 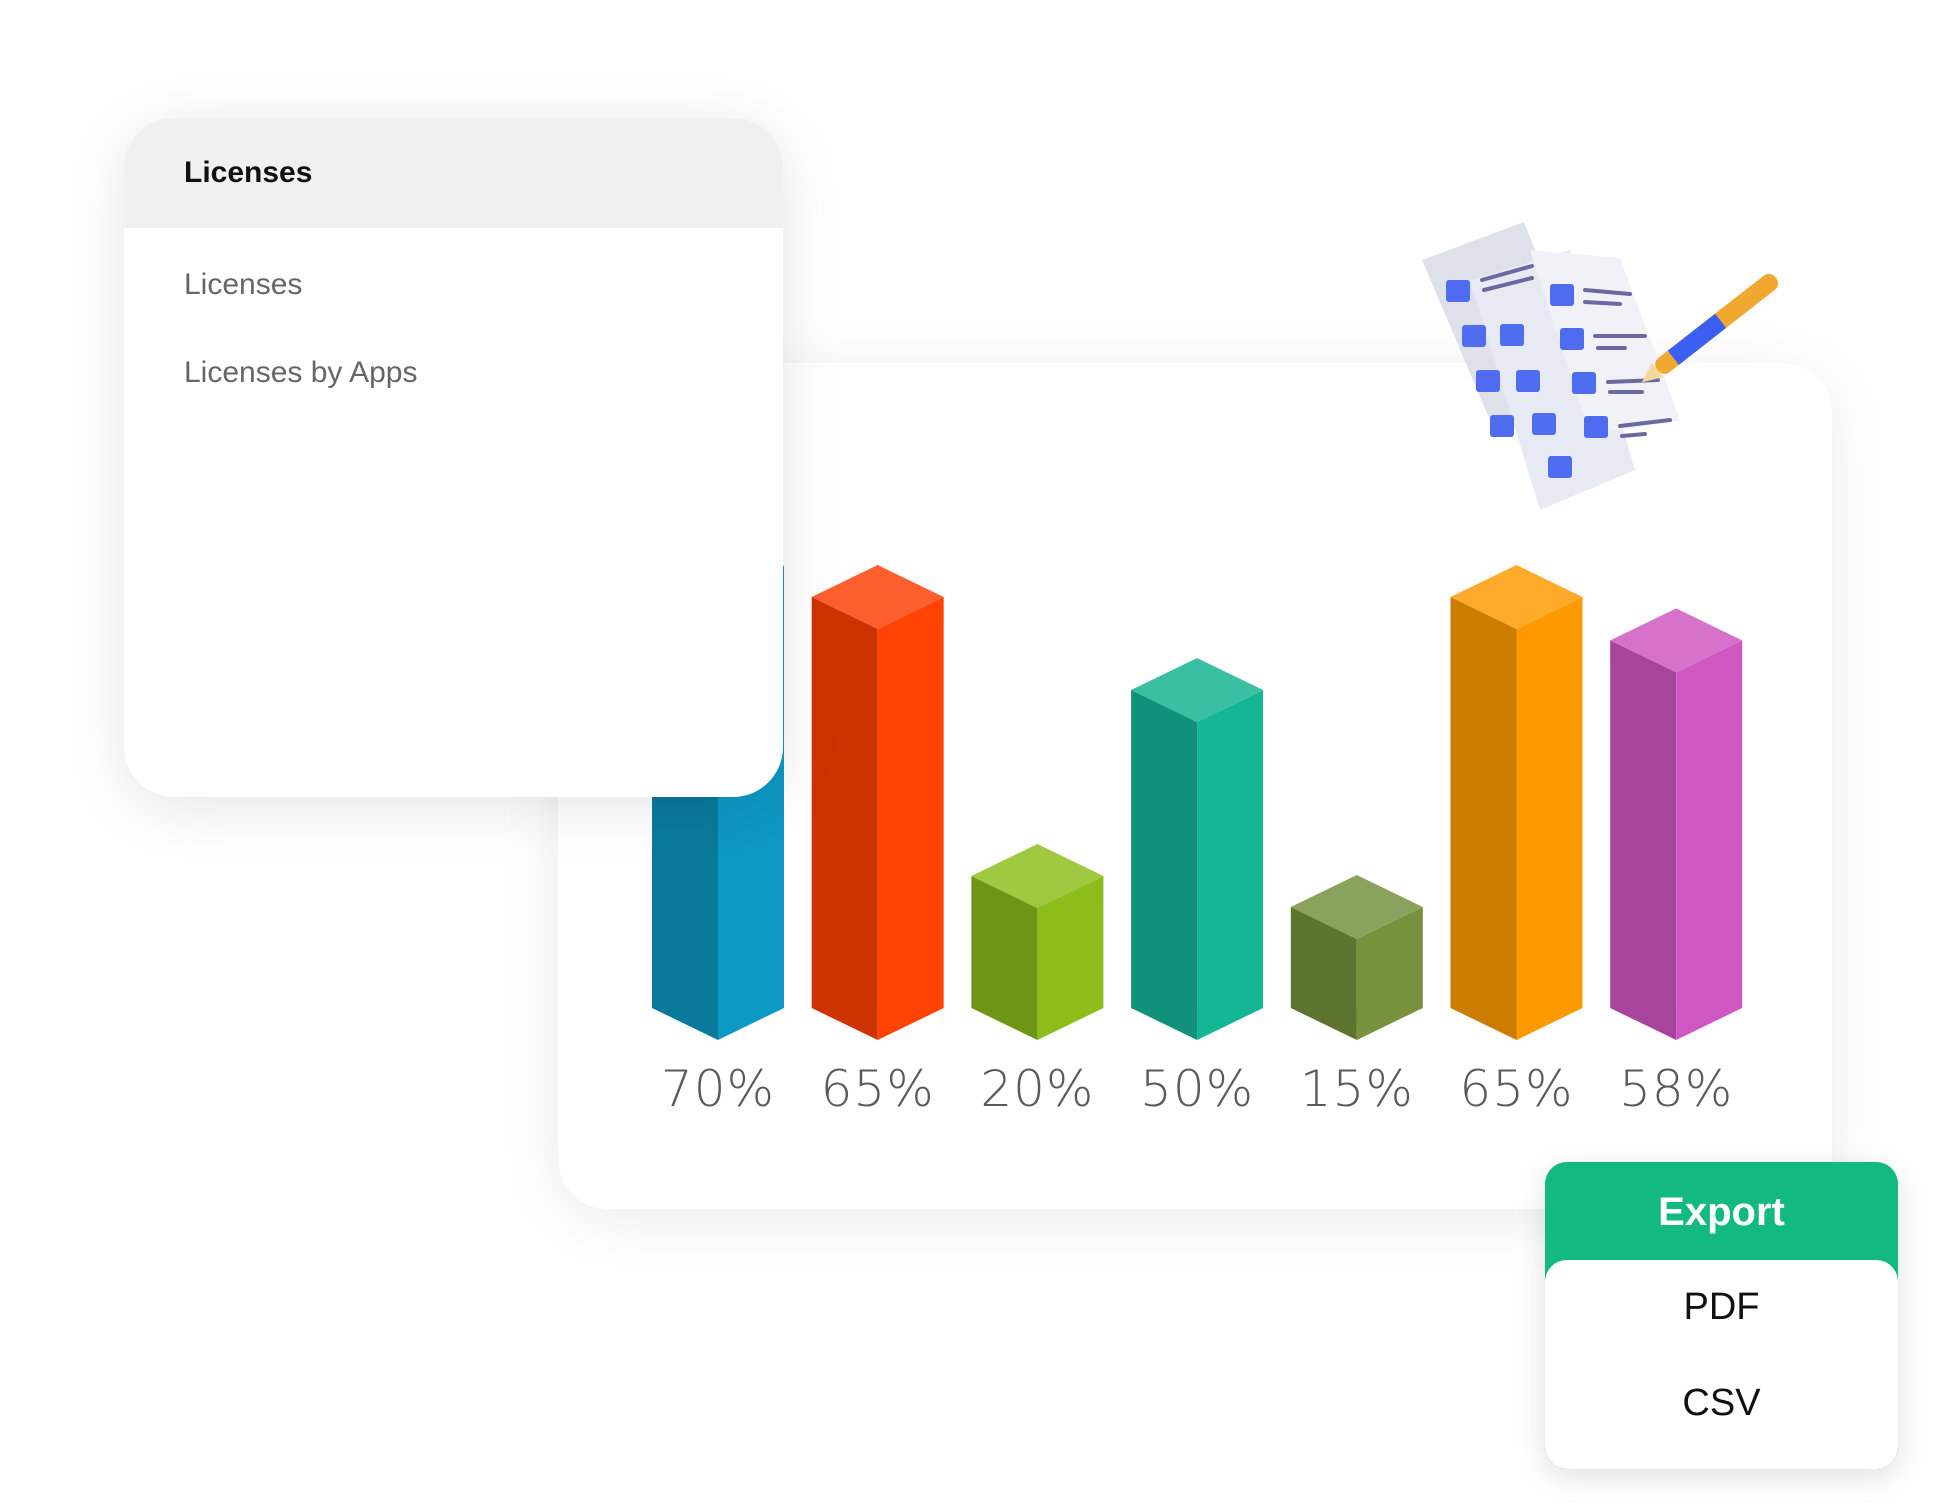 What do you see at coordinates (1600, 366) in the screenshot?
I see `checklist-illustration-icon` at bounding box center [1600, 366].